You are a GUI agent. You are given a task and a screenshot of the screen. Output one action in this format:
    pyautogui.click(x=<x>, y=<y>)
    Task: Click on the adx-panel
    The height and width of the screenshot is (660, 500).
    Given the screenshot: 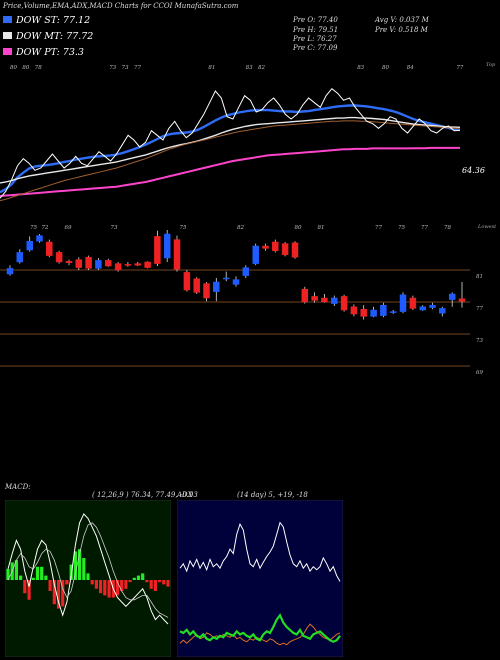 What is the action you would take?
    pyautogui.click(x=260, y=578)
    